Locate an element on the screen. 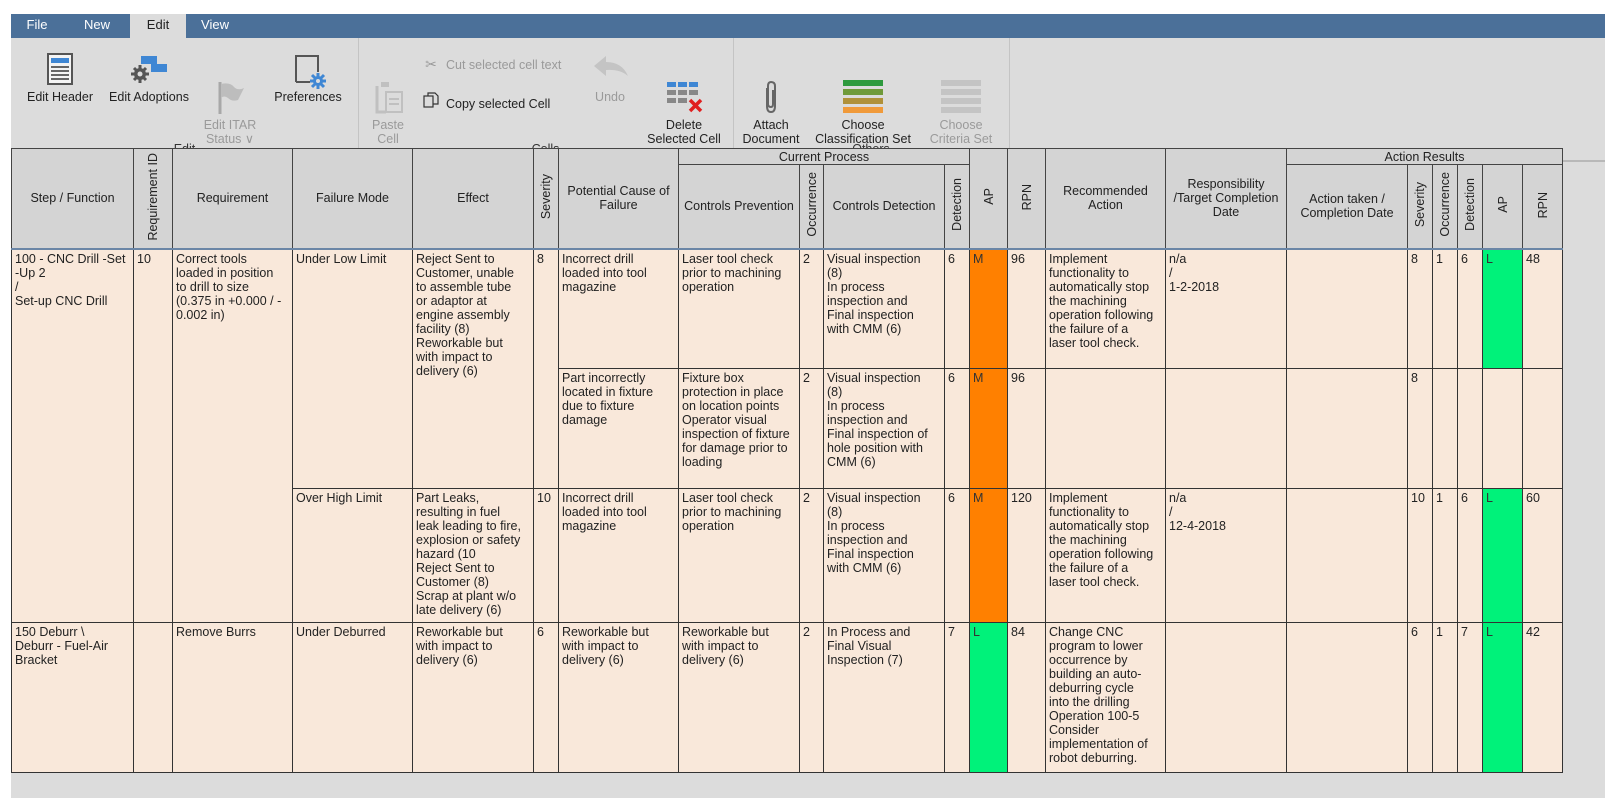 The width and height of the screenshot is (1616, 802). tab-view: View is located at coordinates (215, 24).